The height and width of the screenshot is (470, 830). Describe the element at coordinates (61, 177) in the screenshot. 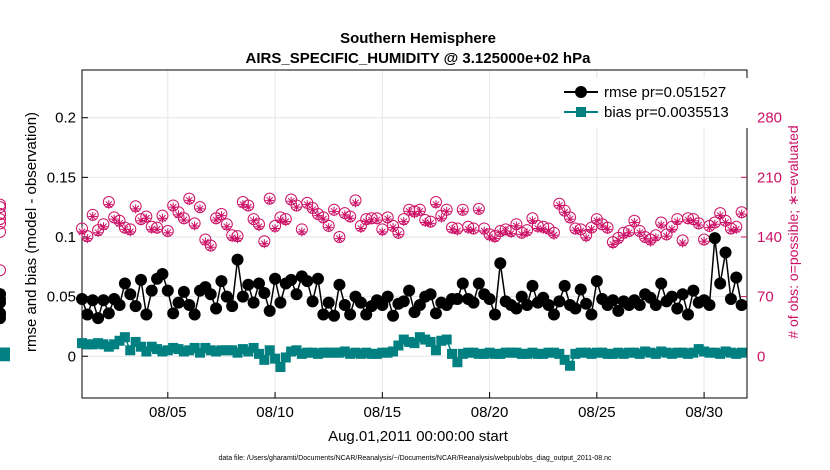

I see `y-tick-label: 0.15` at that location.